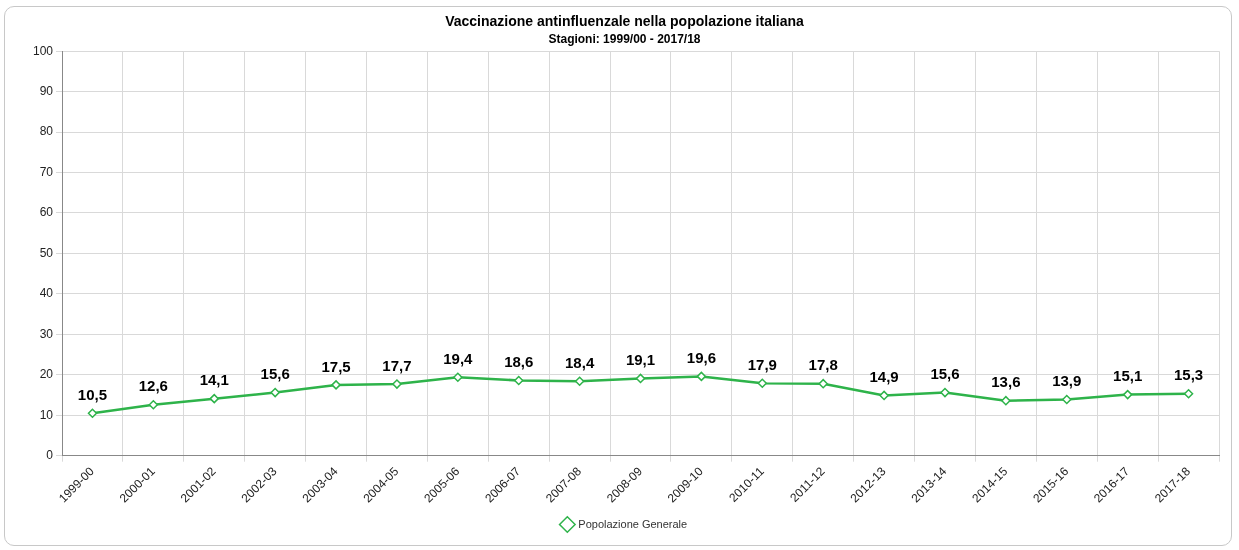 This screenshot has width=1239, height=550. I want to click on legend-label: Popolazione Generale, so click(633, 523).